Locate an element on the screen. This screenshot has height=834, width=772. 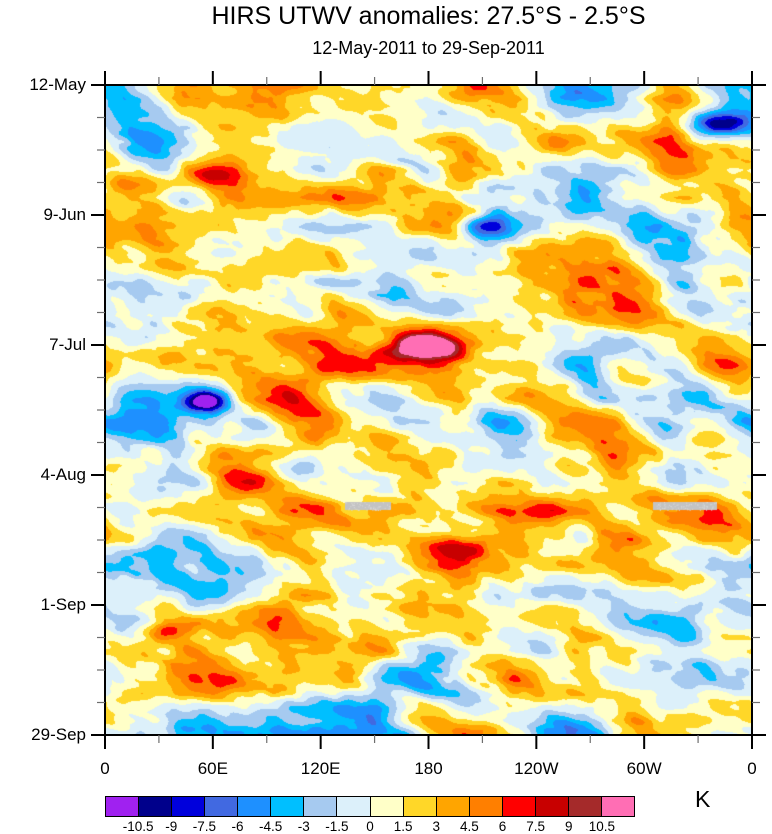
x-tick-label: 120E is located at coordinates (320, 768).